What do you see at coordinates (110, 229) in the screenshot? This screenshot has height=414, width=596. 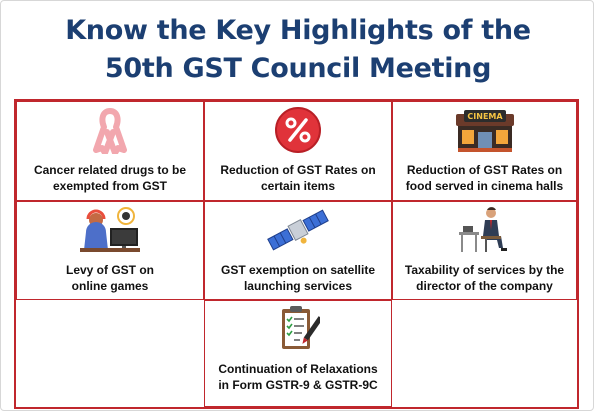 I see `online-gamer-icon` at bounding box center [110, 229].